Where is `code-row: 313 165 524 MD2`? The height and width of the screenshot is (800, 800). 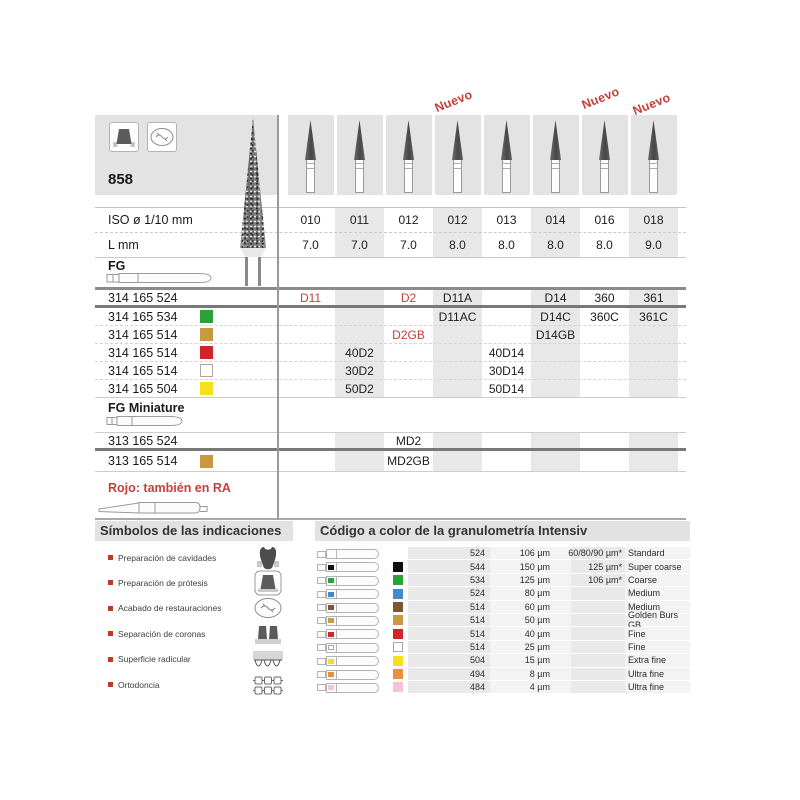
code-row: 313 165 524 MD2 is located at coordinates (390, 442).